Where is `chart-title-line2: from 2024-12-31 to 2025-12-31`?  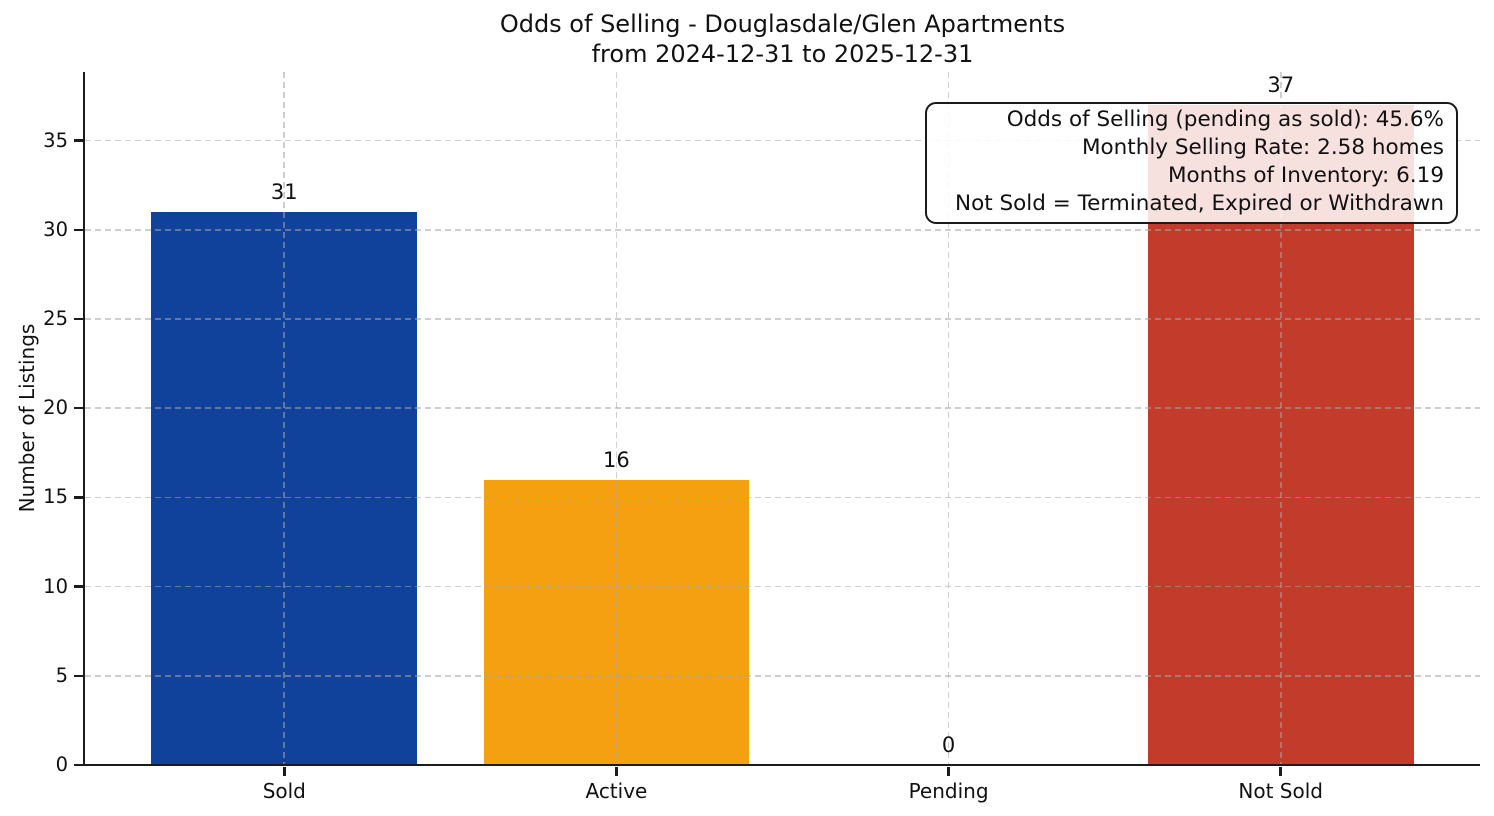 chart-title-line2: from 2024-12-31 to 2025-12-31 is located at coordinates (782, 54).